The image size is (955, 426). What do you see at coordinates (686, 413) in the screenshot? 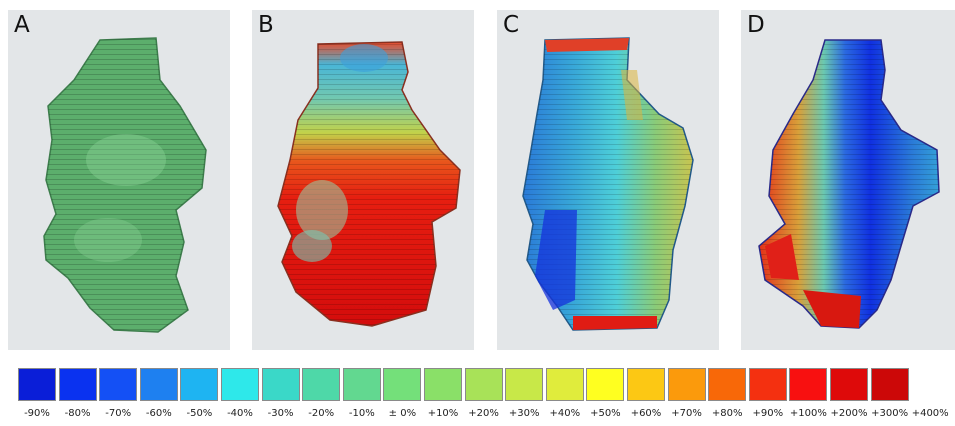
I see `legend-tick-label: +70%` at bounding box center [686, 413].